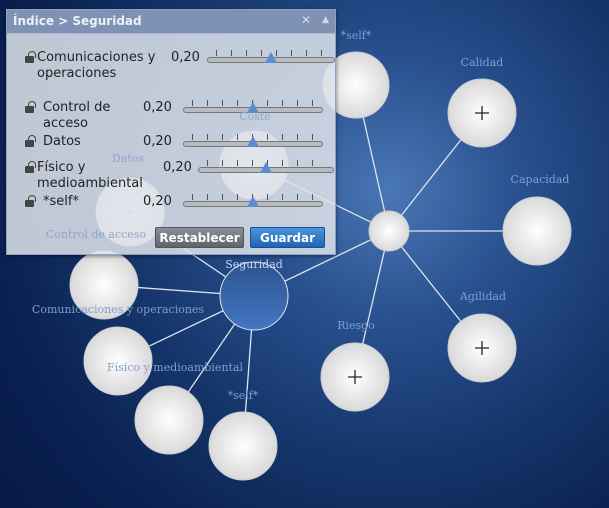  I want to click on reset-button: Restablecer, so click(199, 237).